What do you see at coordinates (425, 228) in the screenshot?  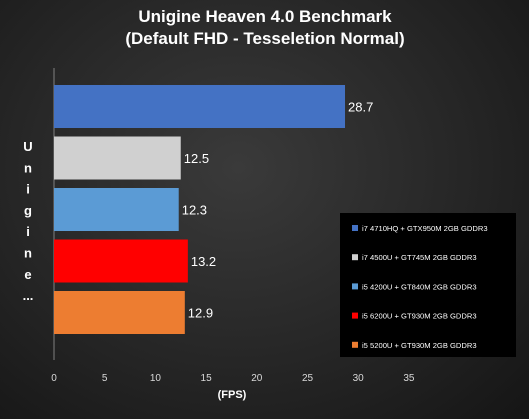 I see `legend-label-1: i7 4710HQ + GTX950M 2GB GDDR3` at bounding box center [425, 228].